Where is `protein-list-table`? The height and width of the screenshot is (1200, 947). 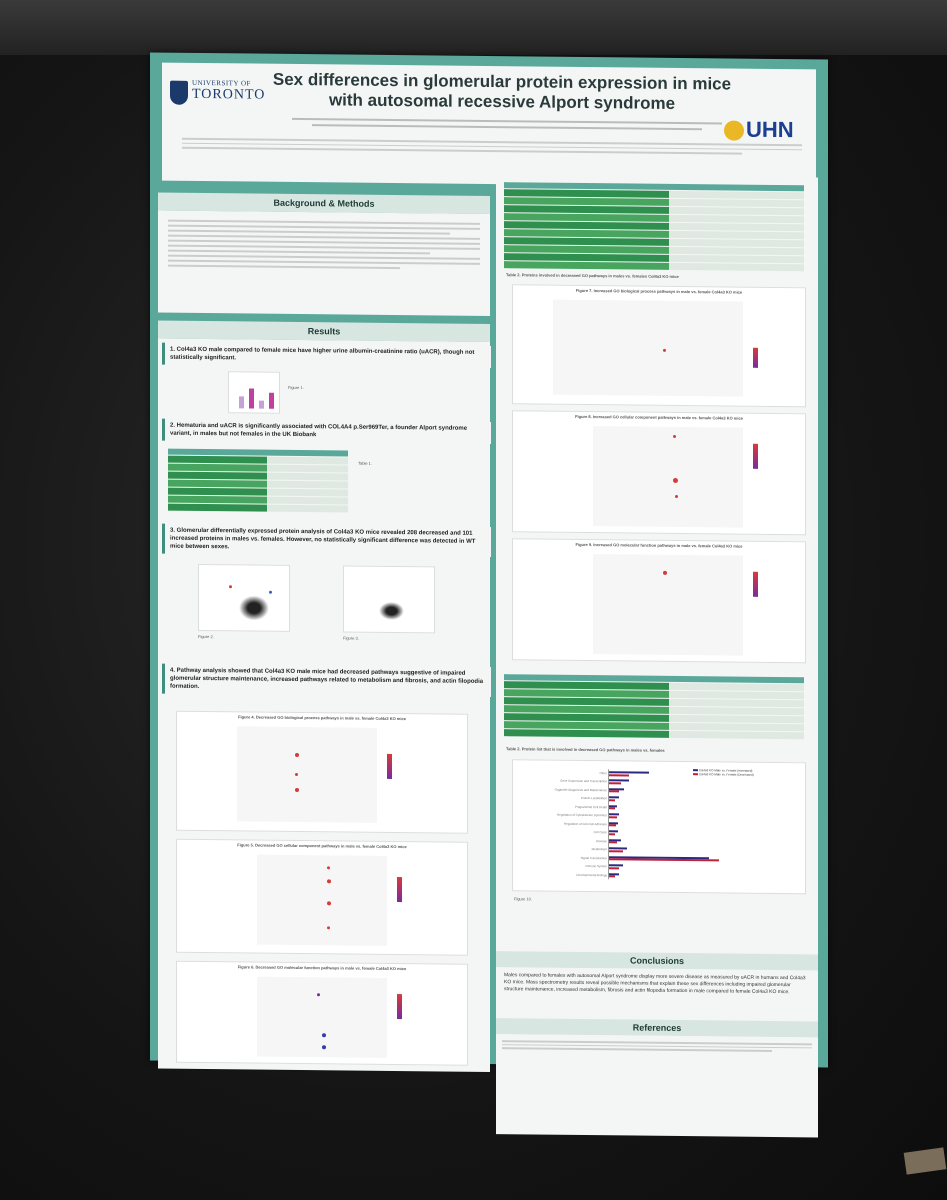
protein-list-table is located at coordinates (654, 707).